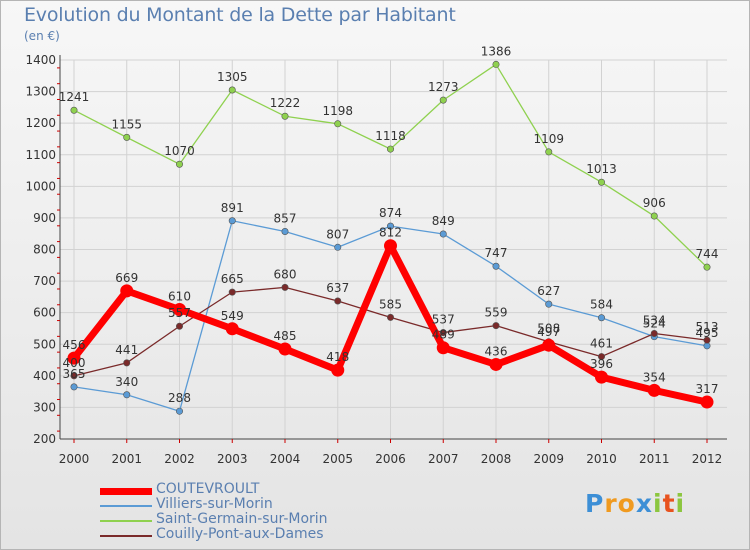  Describe the element at coordinates (644, 503) in the screenshot. I see `logo-letter: x` at that location.